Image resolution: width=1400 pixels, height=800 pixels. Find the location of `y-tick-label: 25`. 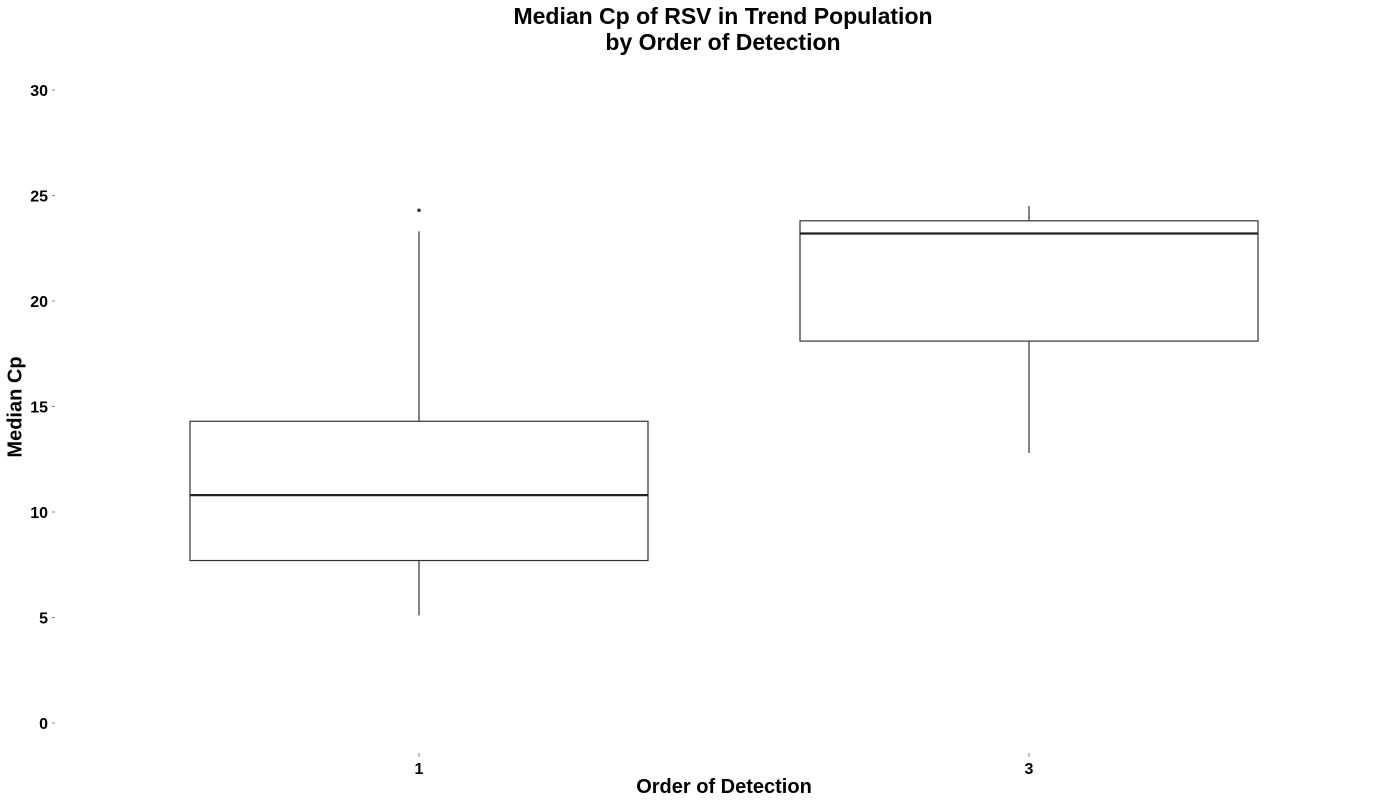

y-tick-label: 25 is located at coordinates (39, 197).